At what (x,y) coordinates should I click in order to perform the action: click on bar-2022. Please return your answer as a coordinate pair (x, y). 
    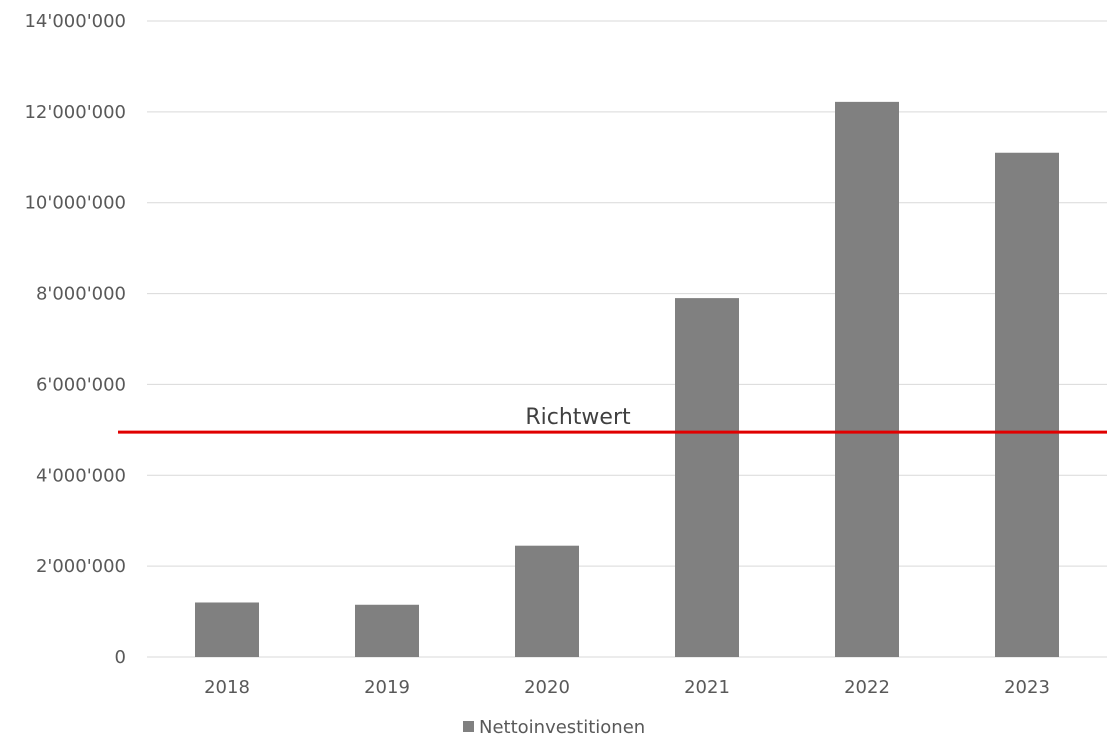
    Looking at the image, I should click on (867, 379).